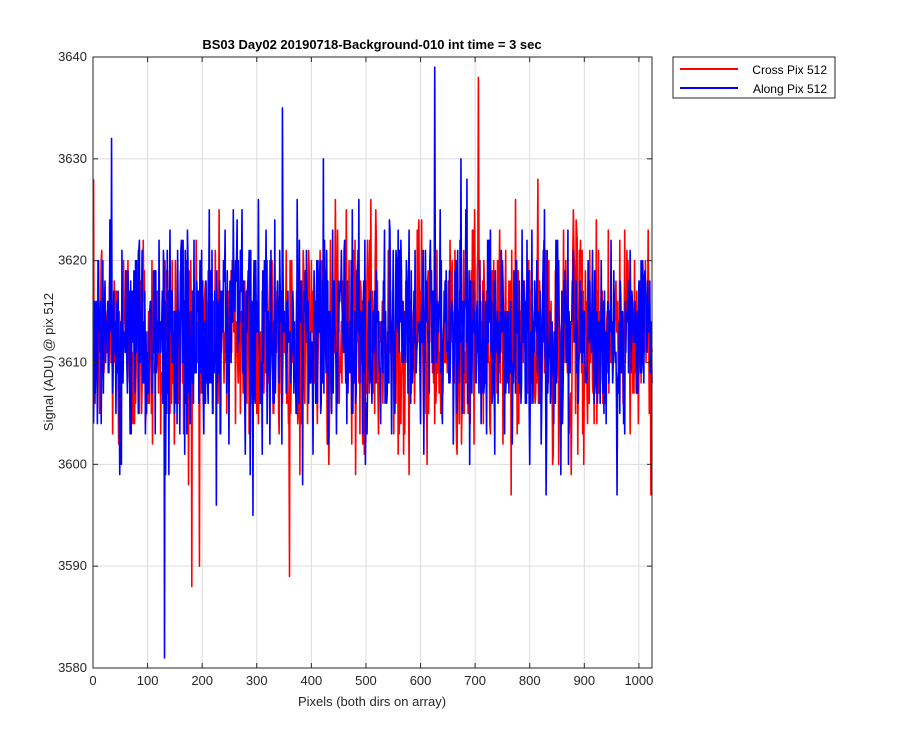 Image resolution: width=900 pixels, height=750 pixels. I want to click on x-tick-label: 500, so click(366, 680).